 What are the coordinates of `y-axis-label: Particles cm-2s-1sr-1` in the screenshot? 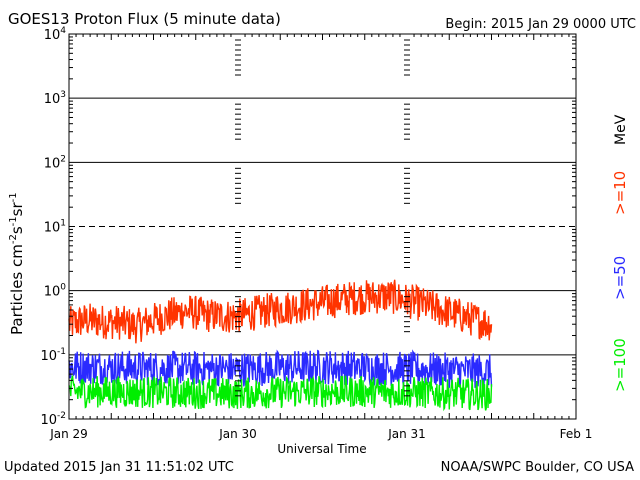 It's located at (17, 263).